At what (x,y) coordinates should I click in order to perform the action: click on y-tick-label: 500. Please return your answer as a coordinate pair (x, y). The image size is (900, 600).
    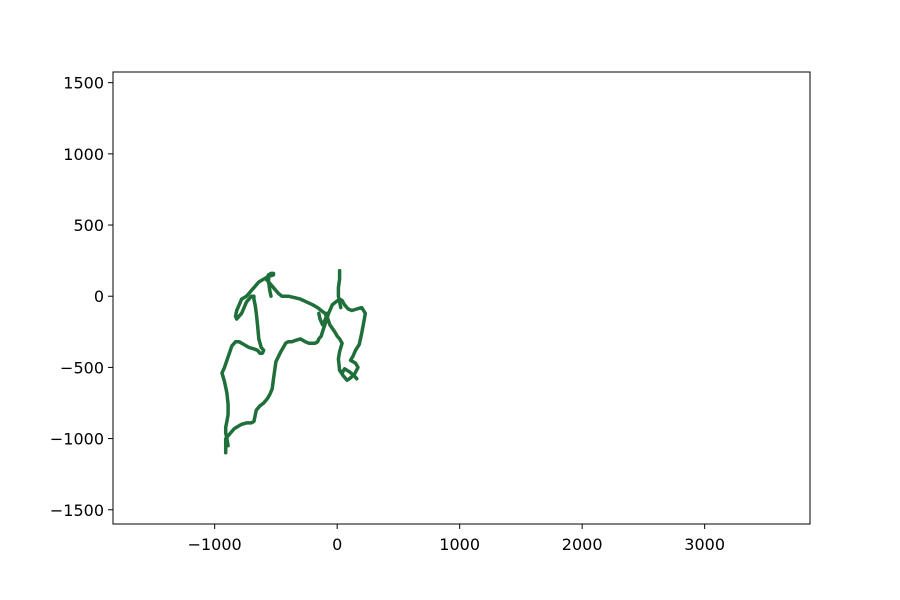
    Looking at the image, I should click on (88, 225).